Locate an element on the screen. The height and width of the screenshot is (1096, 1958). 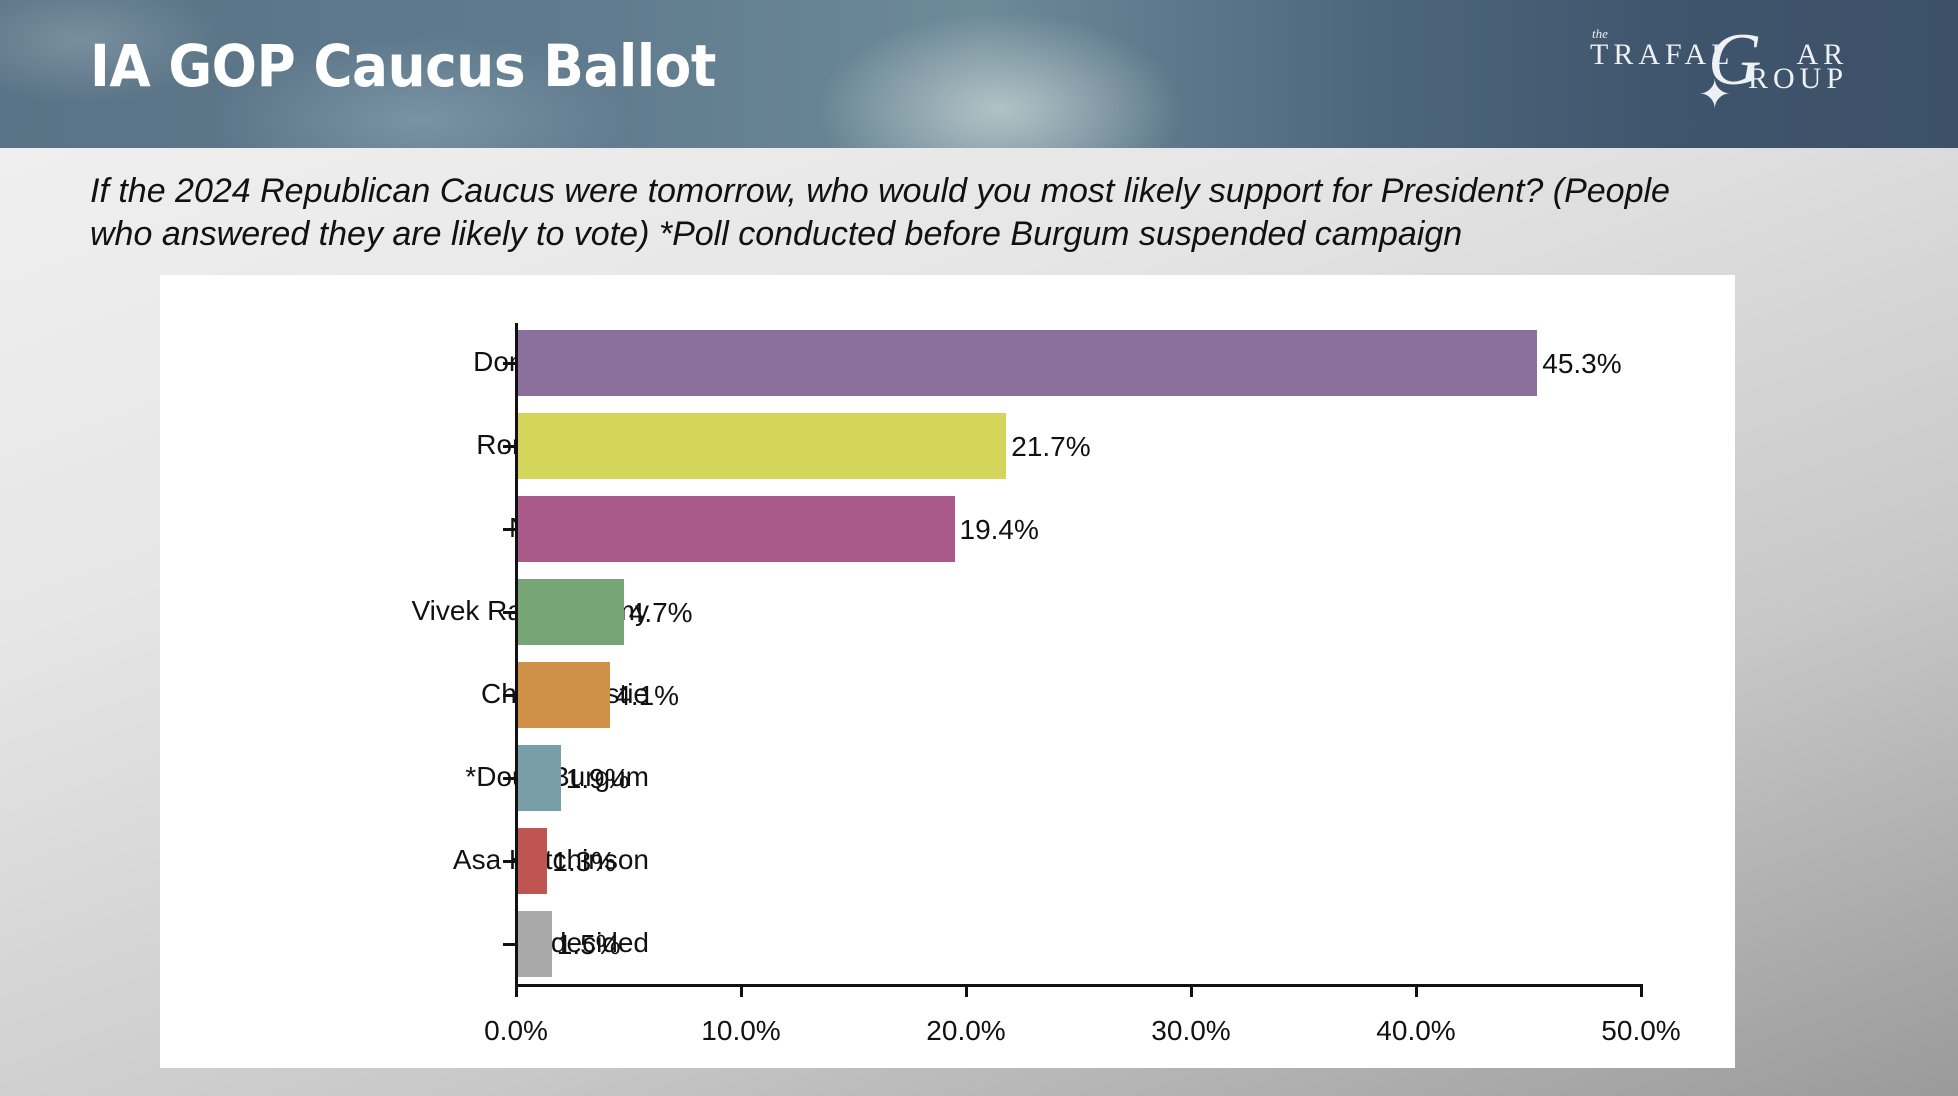
x-tick-label: 50.0% is located at coordinates (1641, 1030).